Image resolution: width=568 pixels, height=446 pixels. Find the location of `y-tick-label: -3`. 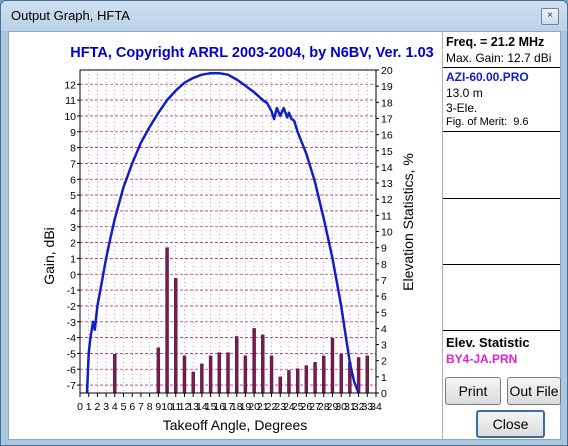

y-tick-label: -3 is located at coordinates (71, 323).